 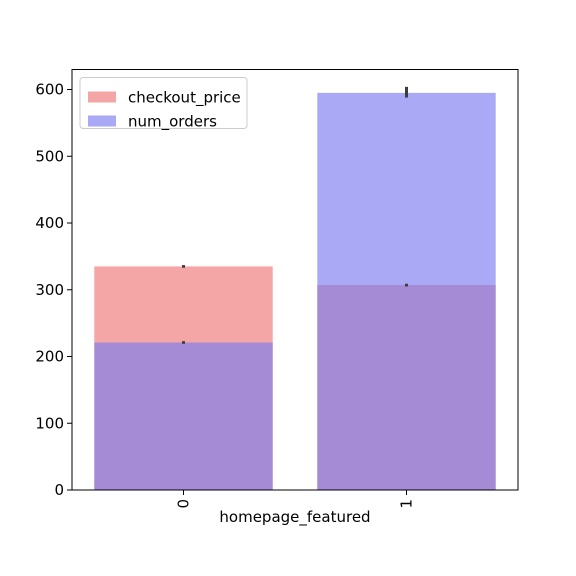 What do you see at coordinates (49, 423) in the screenshot?
I see `y-tick-label-100: 100` at bounding box center [49, 423].